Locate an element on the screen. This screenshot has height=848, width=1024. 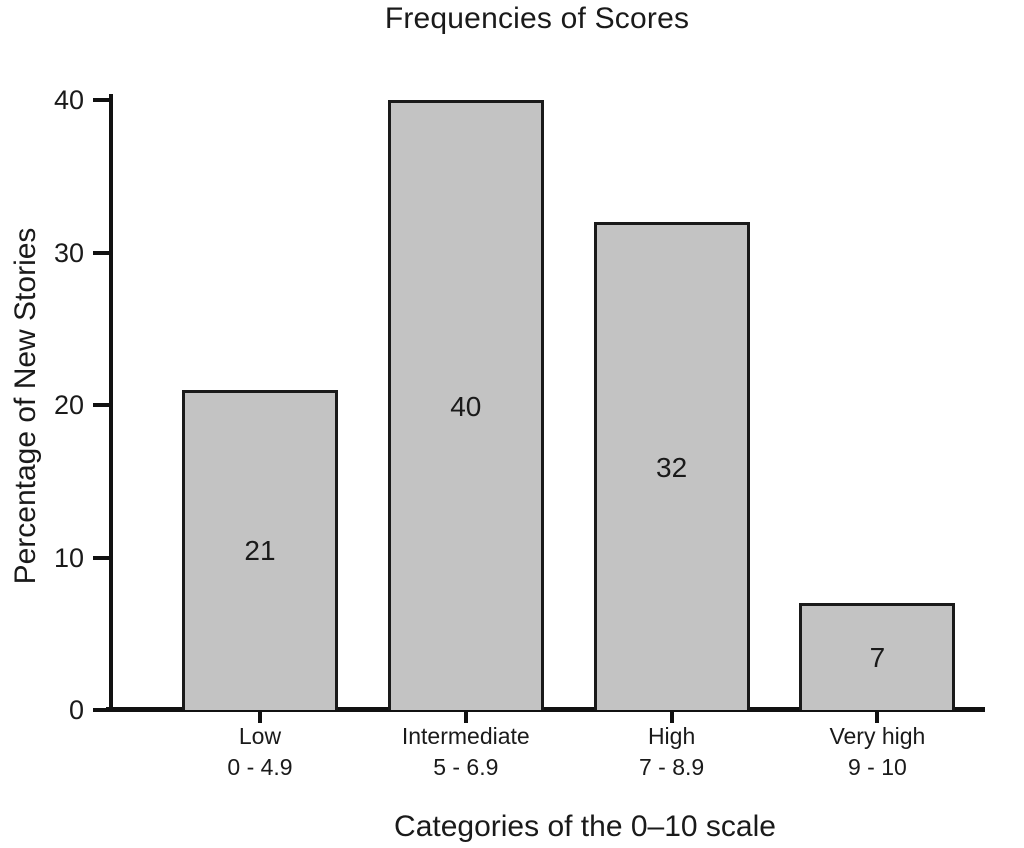
bar: 21 is located at coordinates (260, 549).